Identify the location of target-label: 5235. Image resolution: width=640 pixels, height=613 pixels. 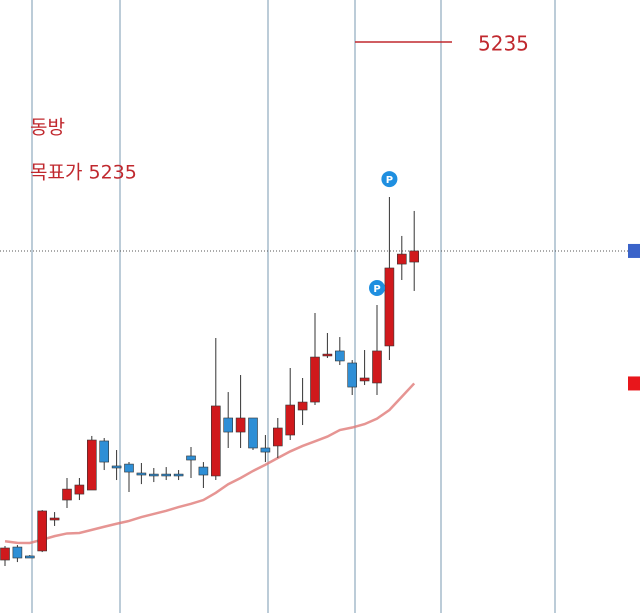
(503, 44).